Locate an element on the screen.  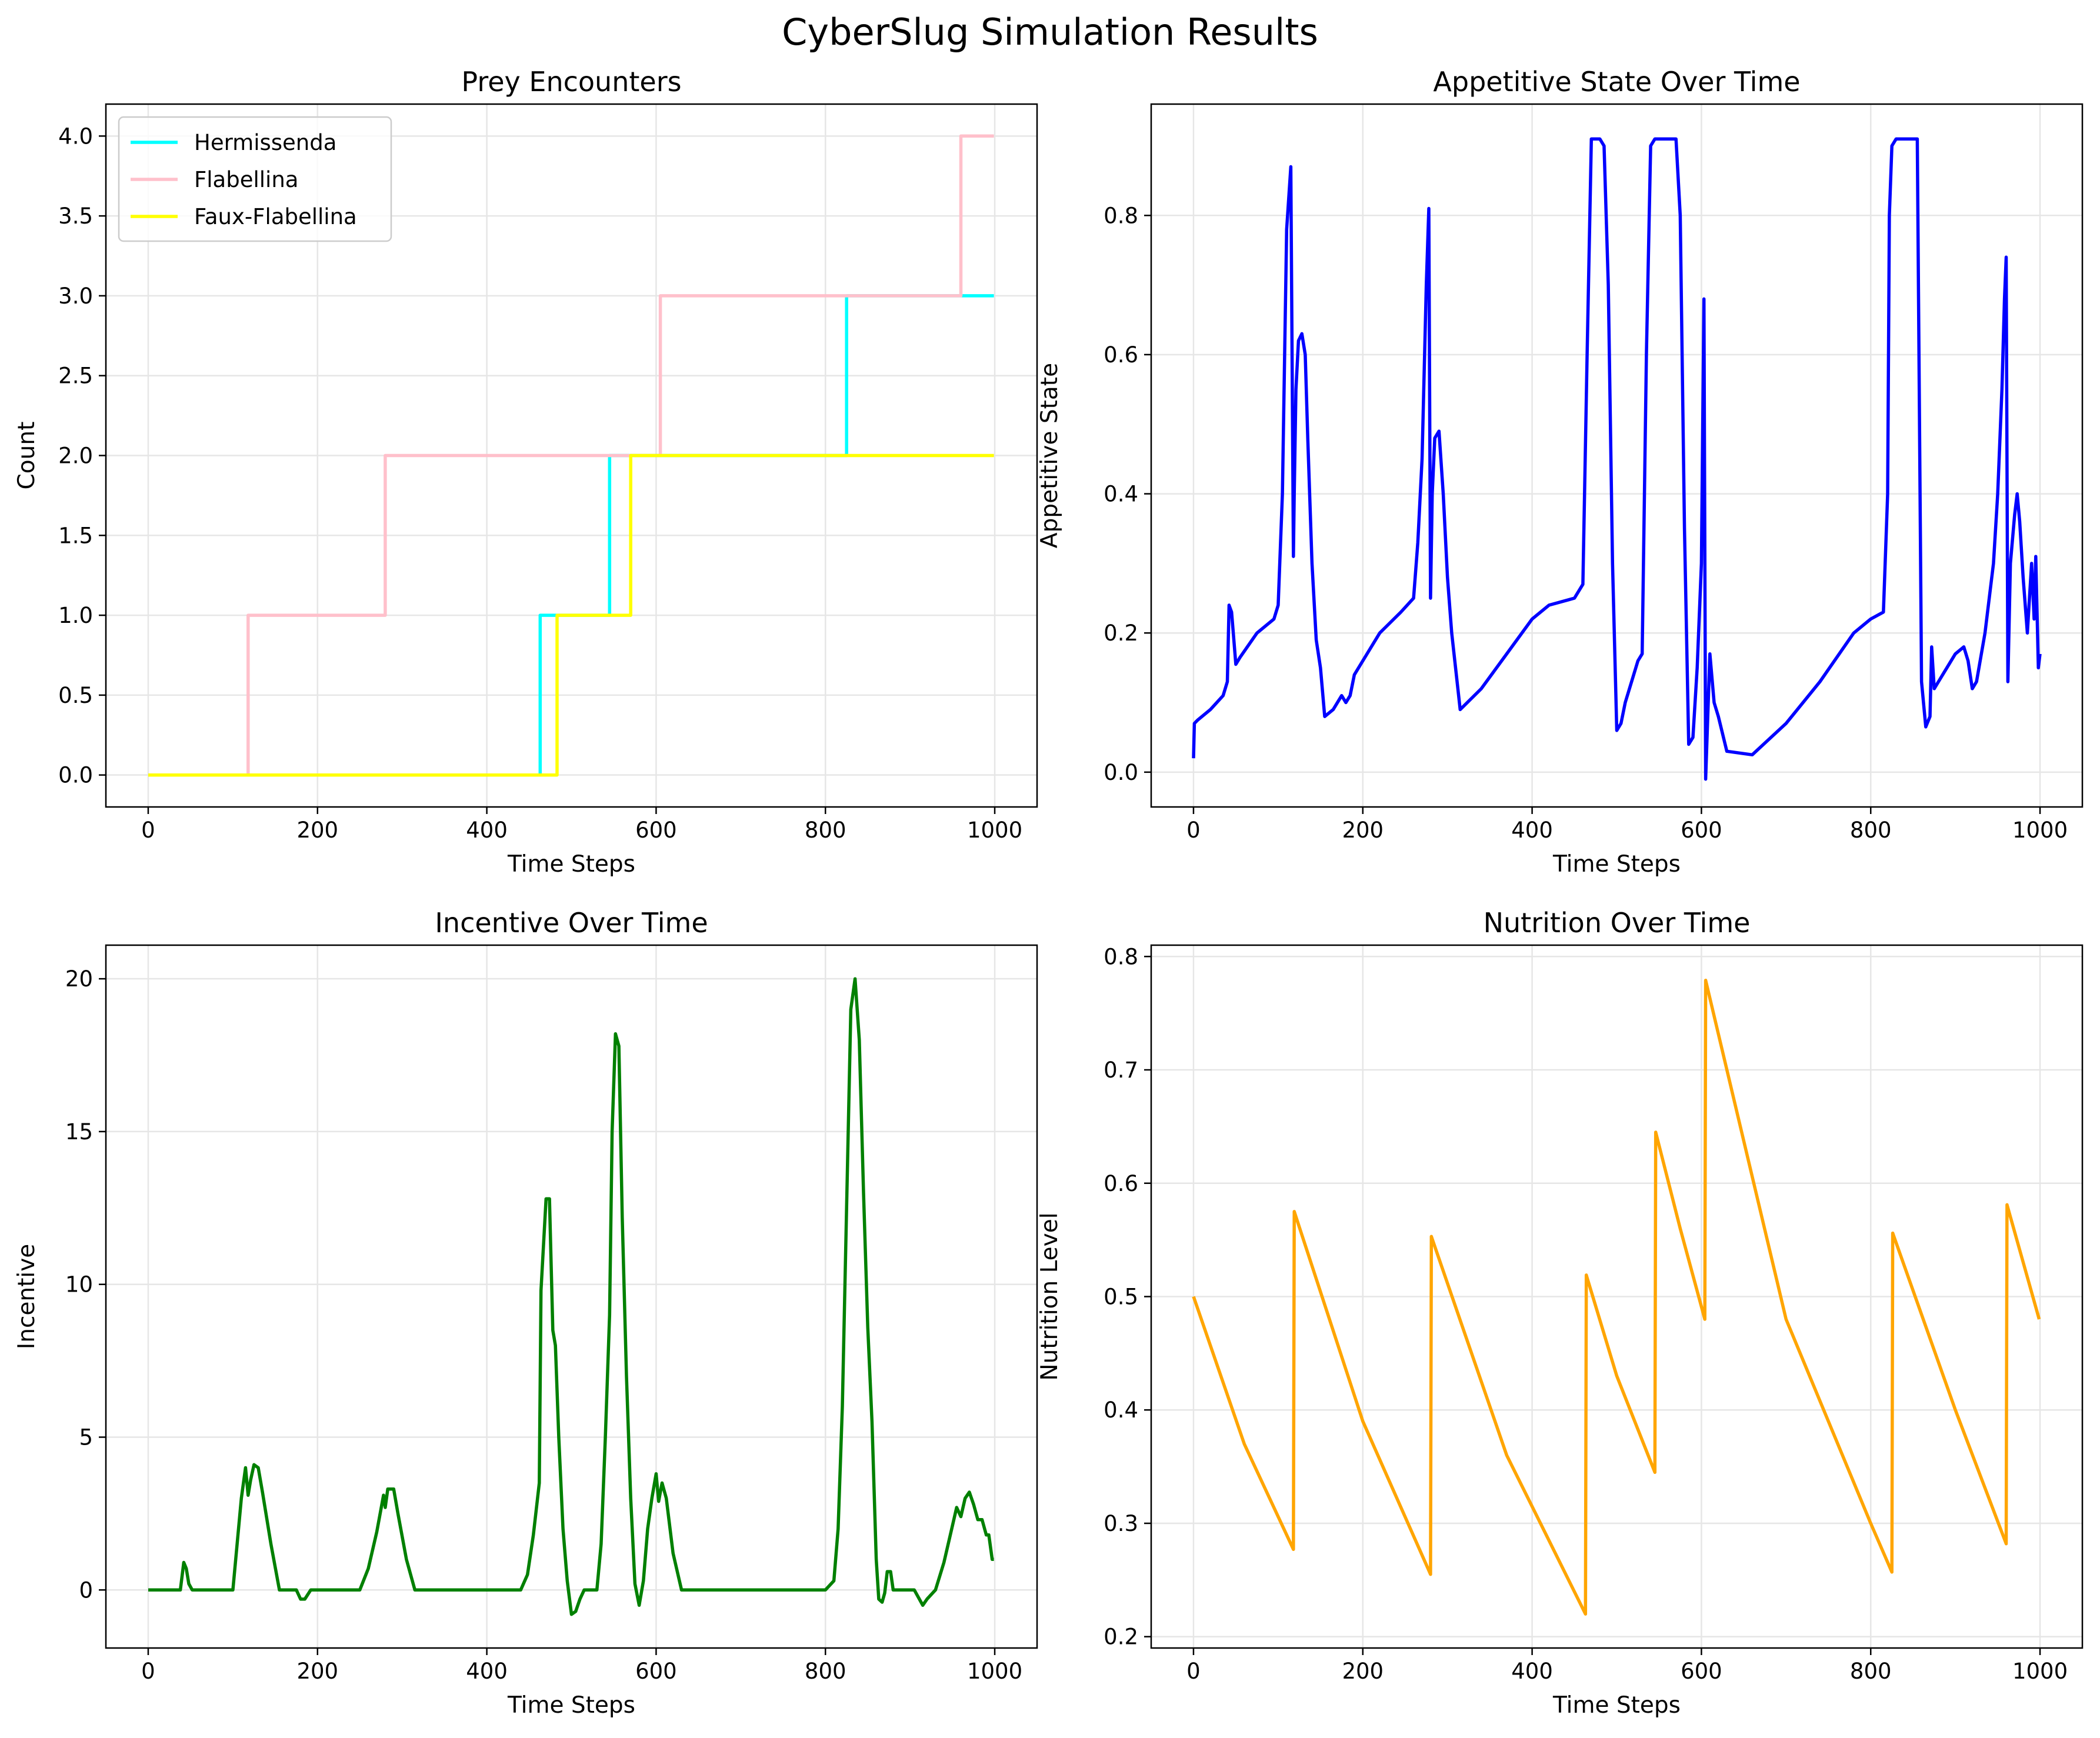
legend: Hermissenda Flabellina Faux-Flabellina is located at coordinates (255, 179).